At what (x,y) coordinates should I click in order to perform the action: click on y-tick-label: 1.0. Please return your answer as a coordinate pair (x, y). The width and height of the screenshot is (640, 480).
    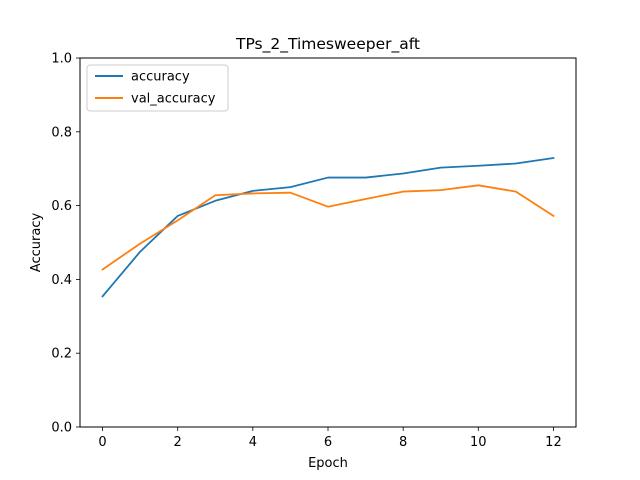
    Looking at the image, I should click on (61, 59).